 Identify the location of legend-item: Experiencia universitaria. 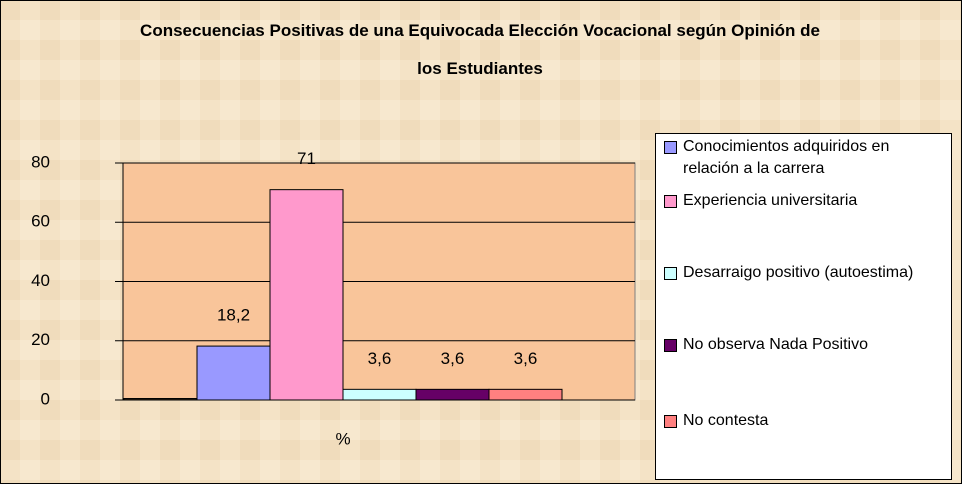
(806, 201).